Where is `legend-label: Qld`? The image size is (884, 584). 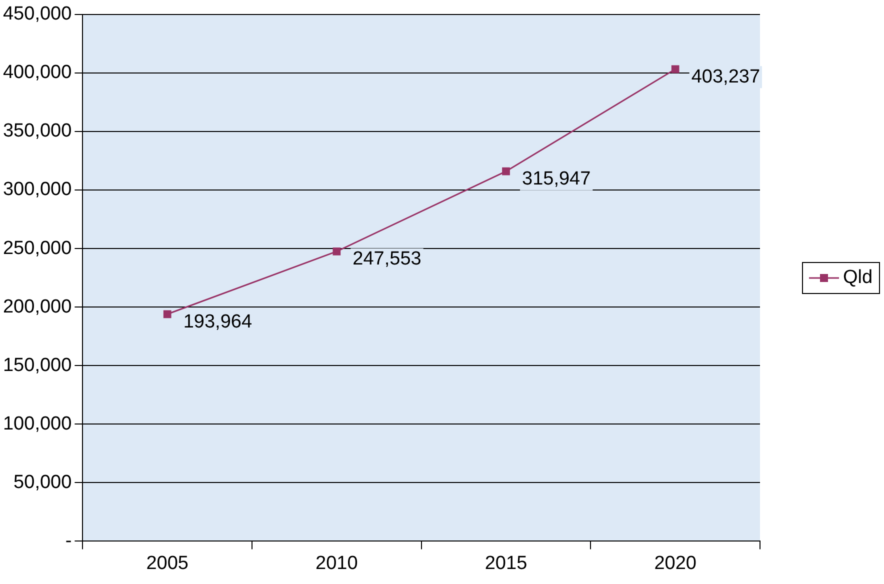 legend-label: Qld is located at coordinates (858, 277).